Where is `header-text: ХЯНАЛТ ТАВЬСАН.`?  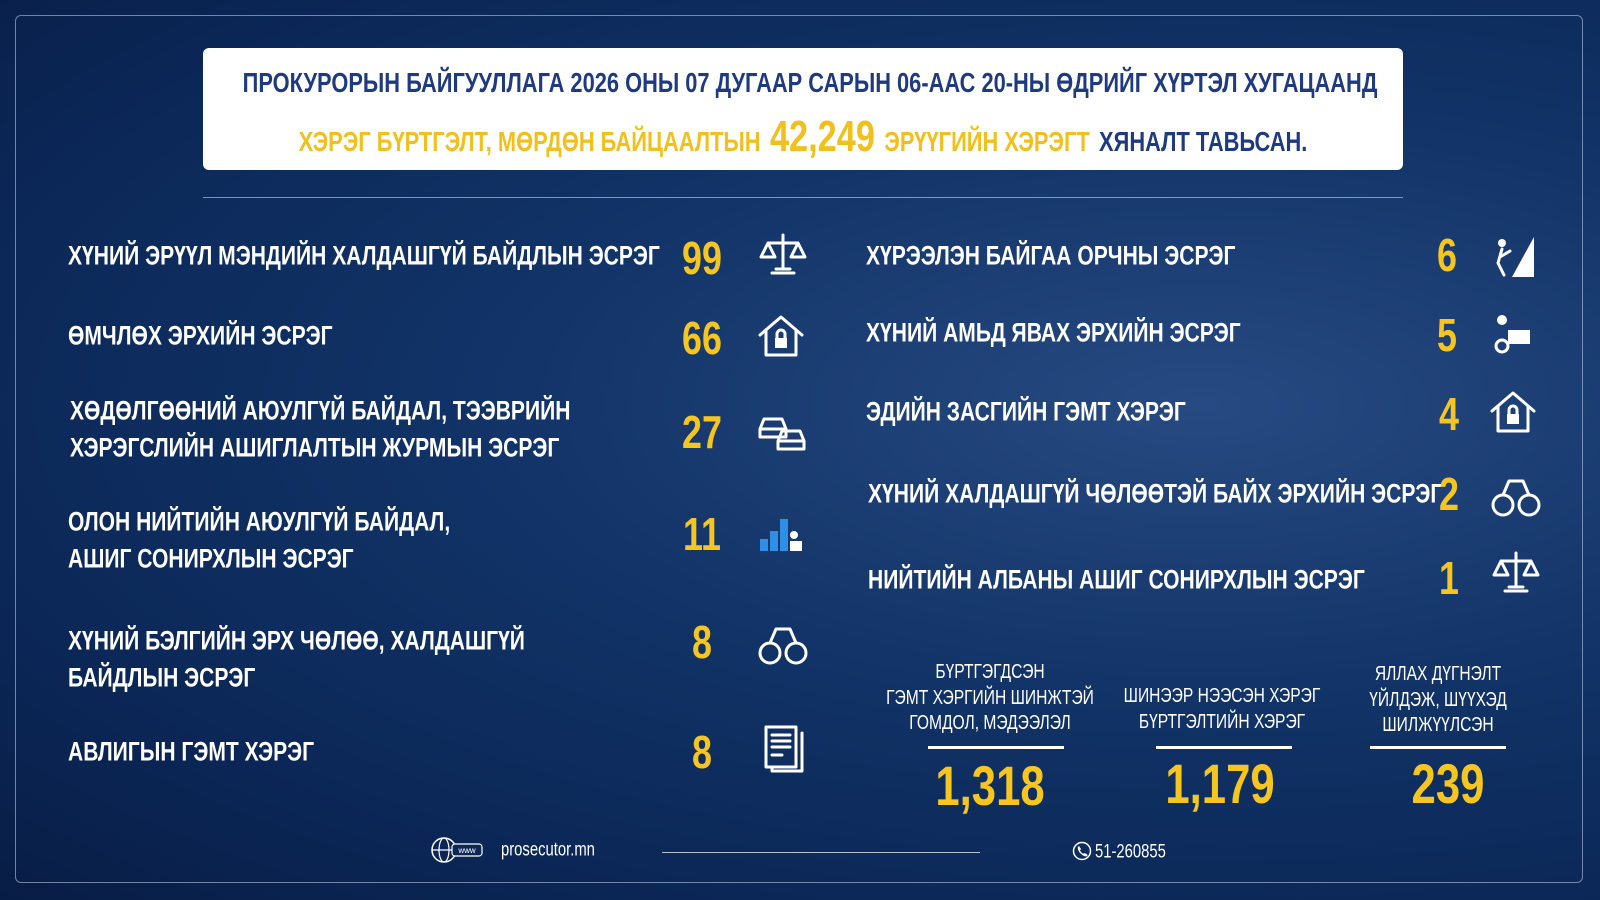
header-text: ХЯНАЛТ ТАВЬСАН. is located at coordinates (1203, 141).